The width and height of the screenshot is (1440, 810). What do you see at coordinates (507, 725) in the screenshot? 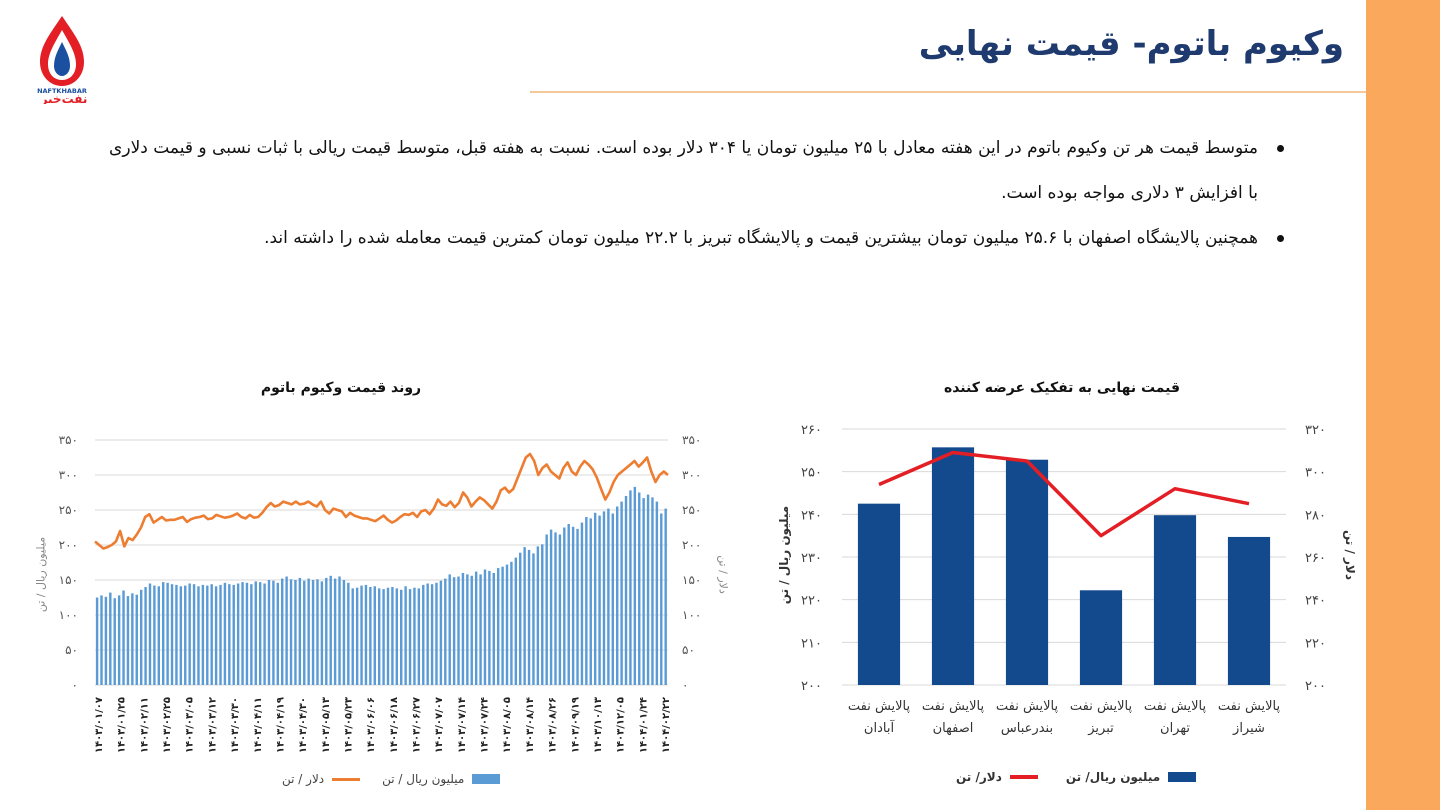
I see `trend-x-tick: ۱۴۰۳/۰۸/۰۵` at bounding box center [507, 725].